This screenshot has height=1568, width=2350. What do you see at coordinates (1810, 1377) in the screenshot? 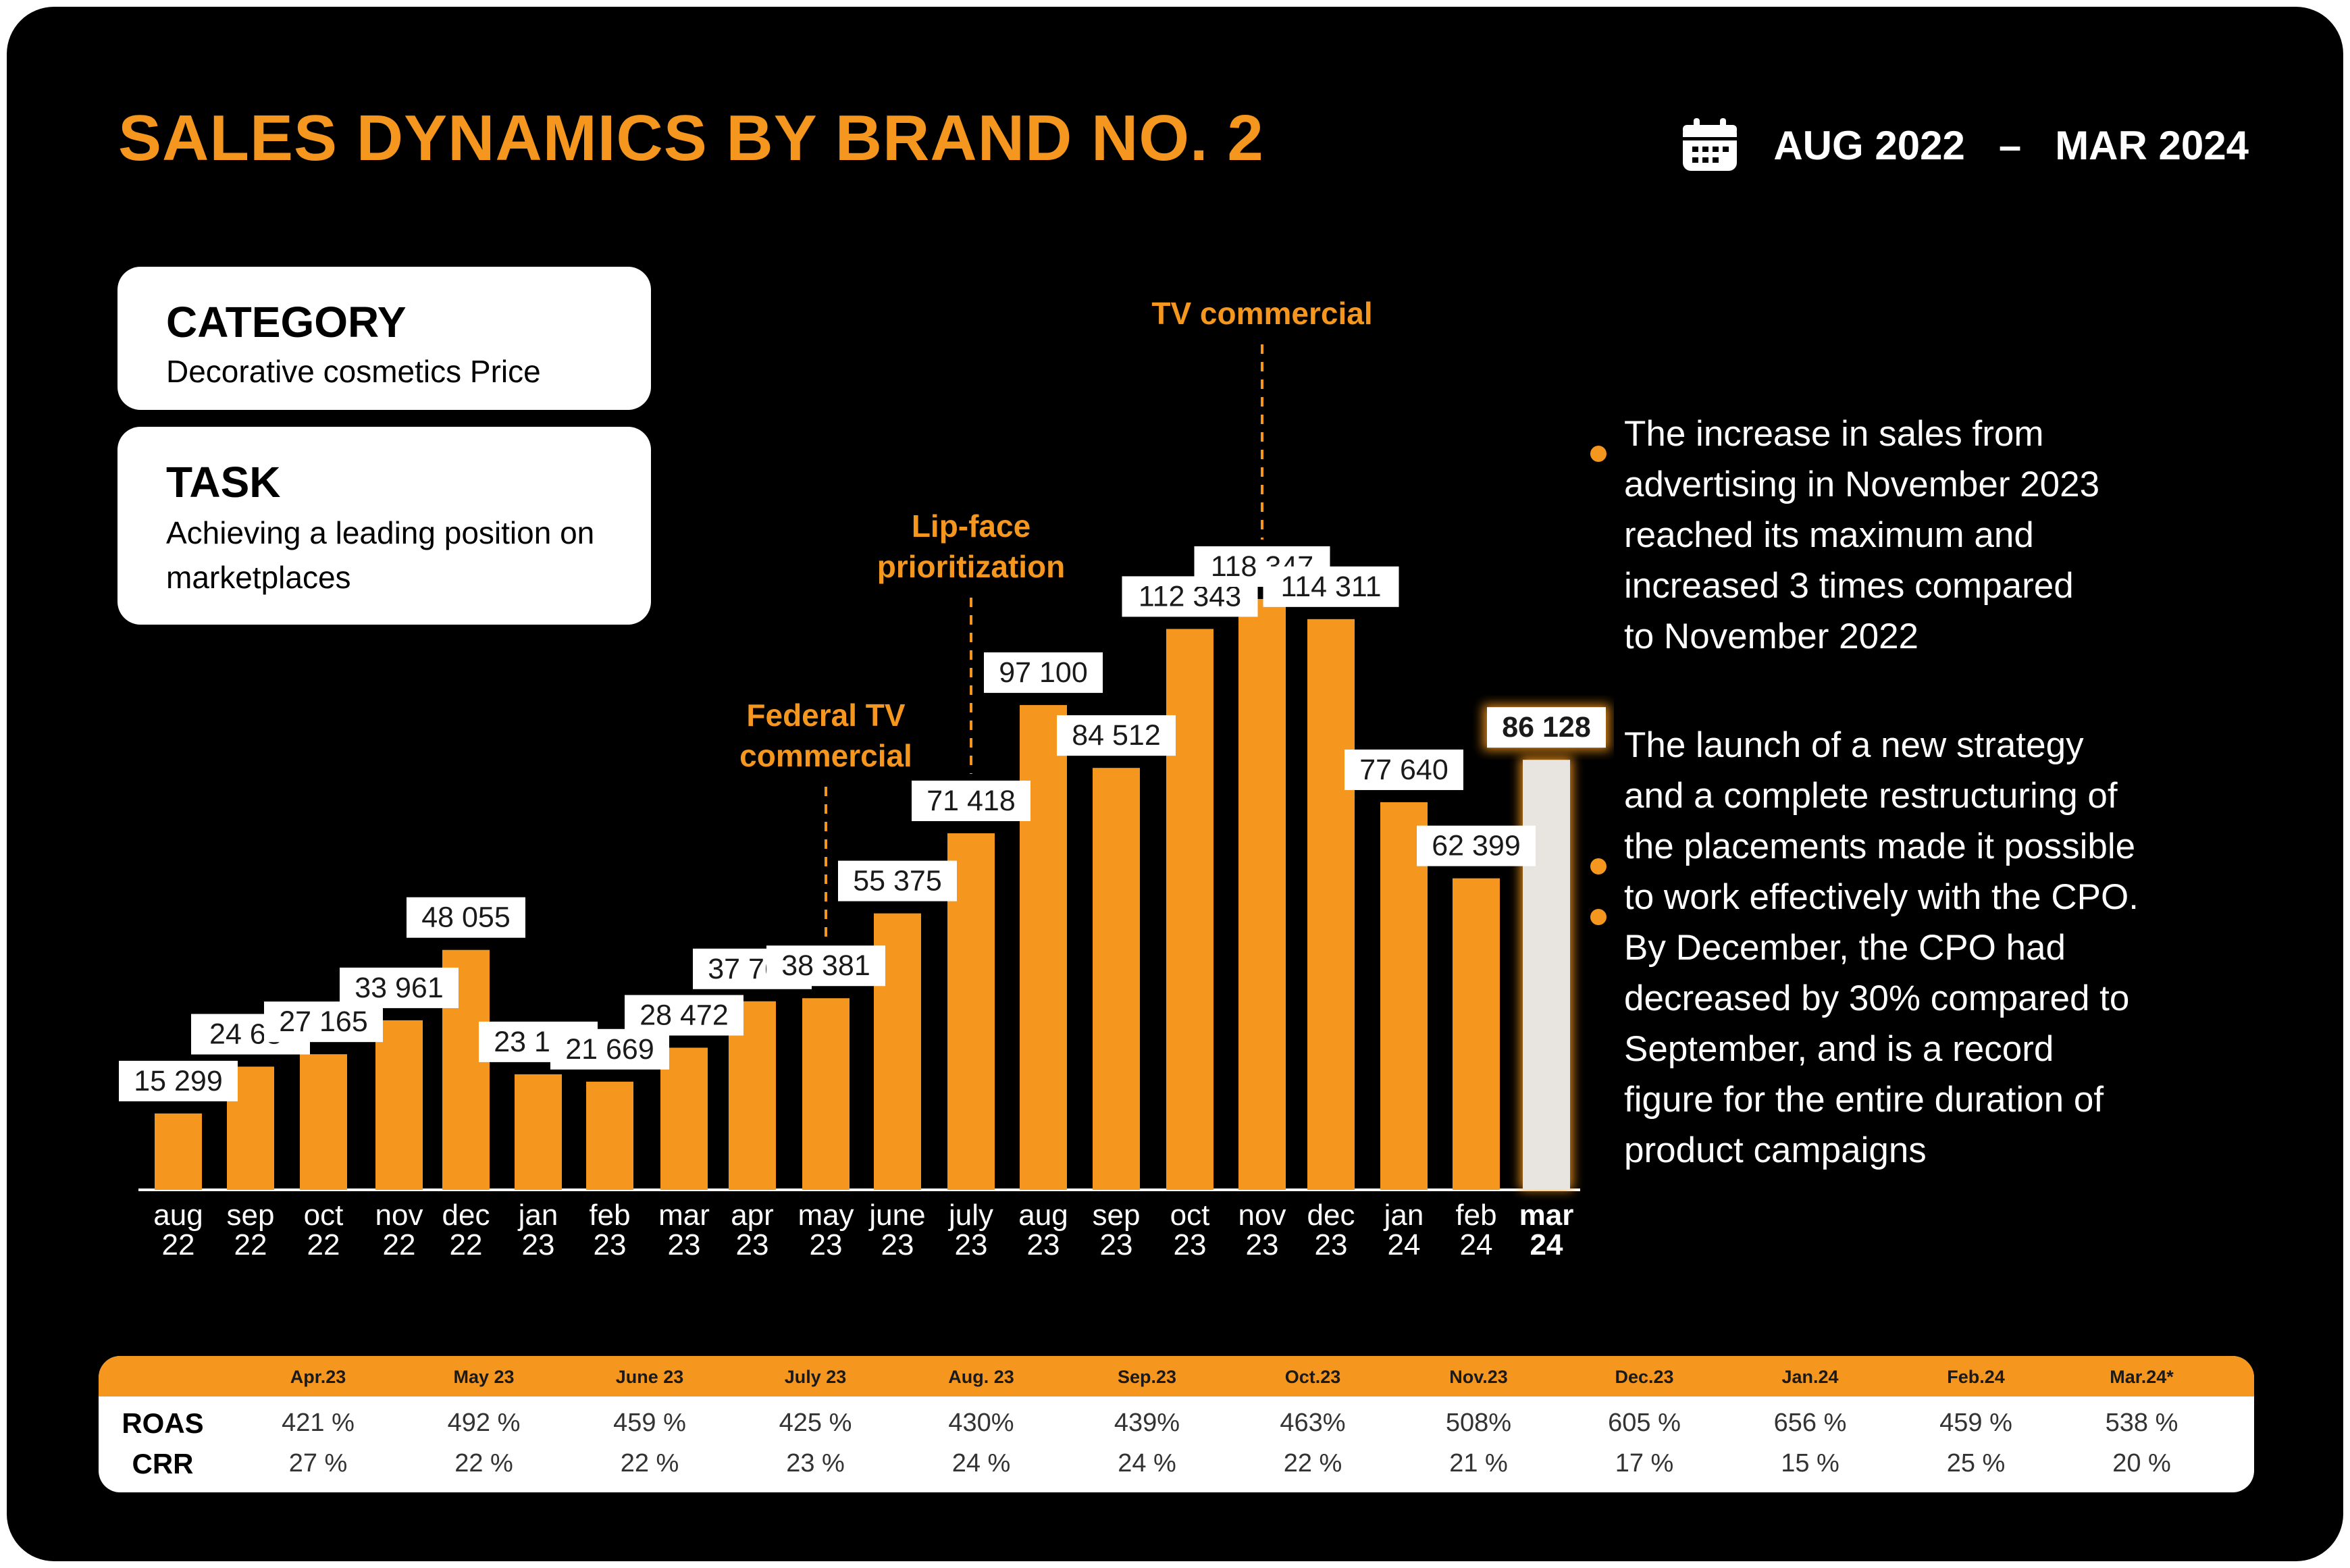
I see `table-column-header: Jan.24` at bounding box center [1810, 1377].